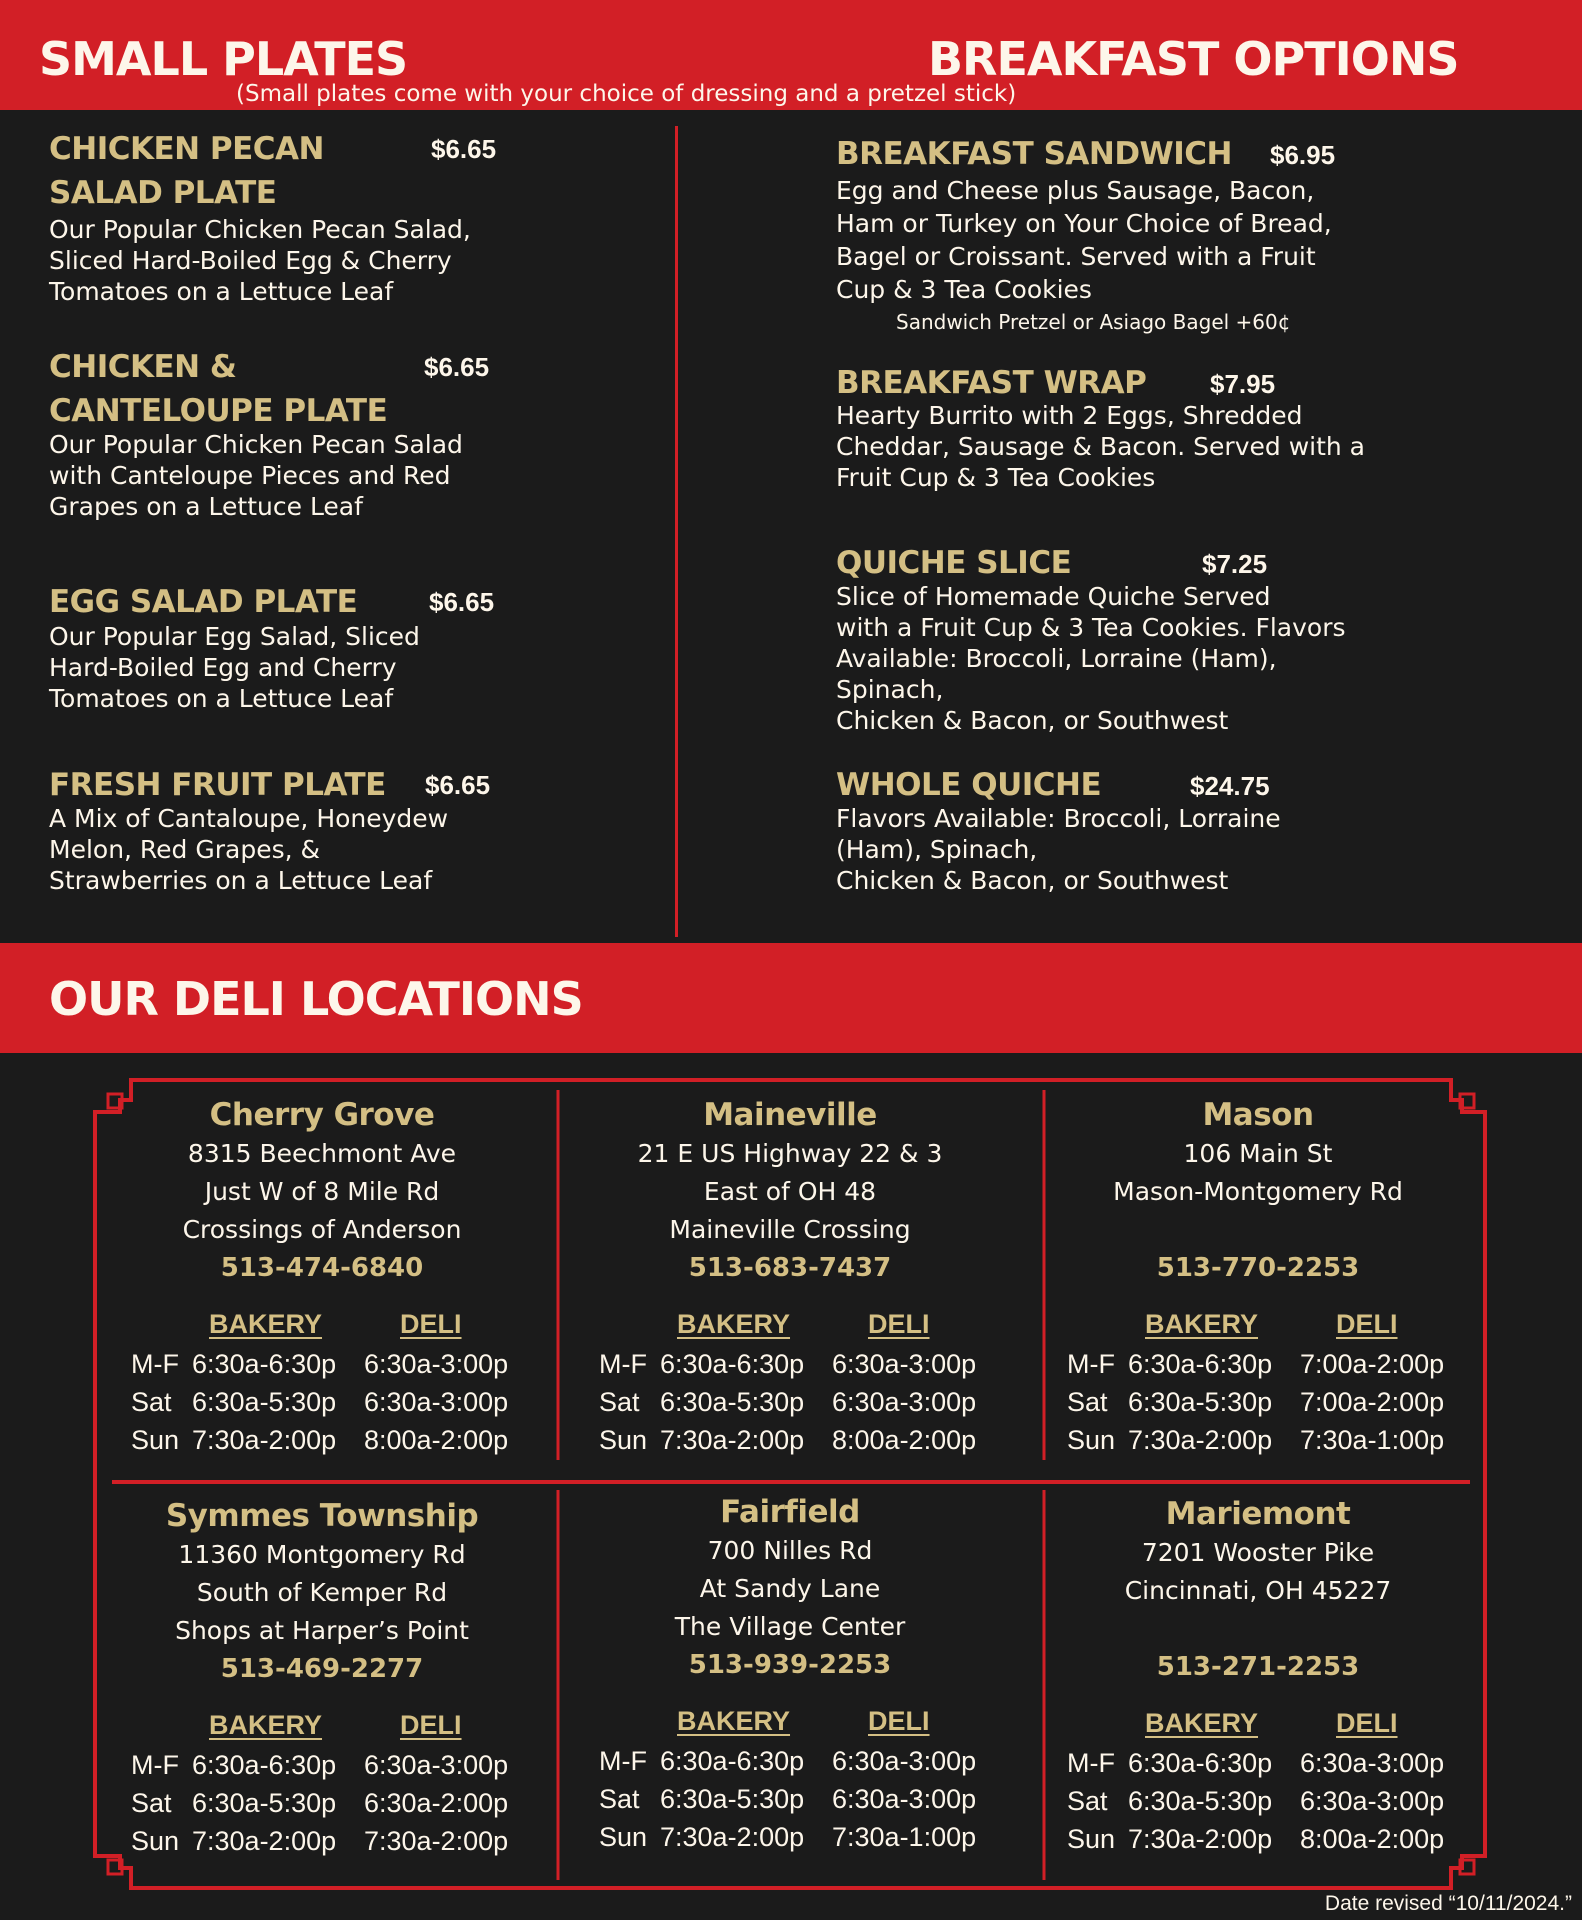  What do you see at coordinates (1258, 1115) in the screenshot?
I see `location-name: Mason` at bounding box center [1258, 1115].